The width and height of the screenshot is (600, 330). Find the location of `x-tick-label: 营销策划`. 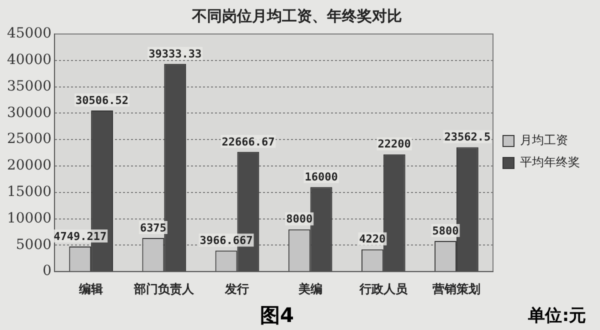

x-tick-label: 营销策划 is located at coordinates (455, 289).